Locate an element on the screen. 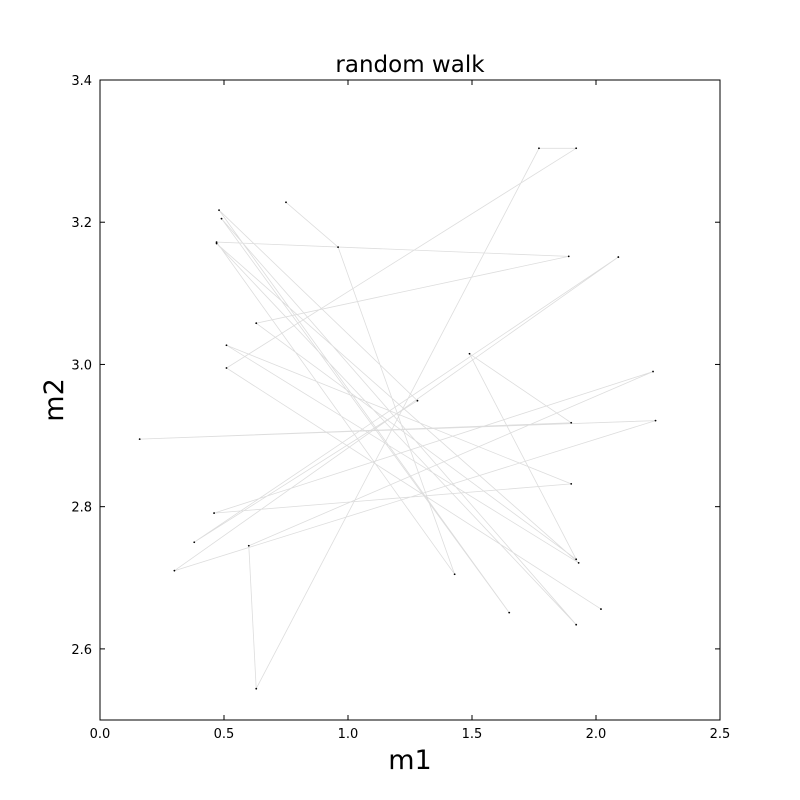 The height and width of the screenshot is (800, 800). y-tick-label: 3.0 is located at coordinates (81, 365).